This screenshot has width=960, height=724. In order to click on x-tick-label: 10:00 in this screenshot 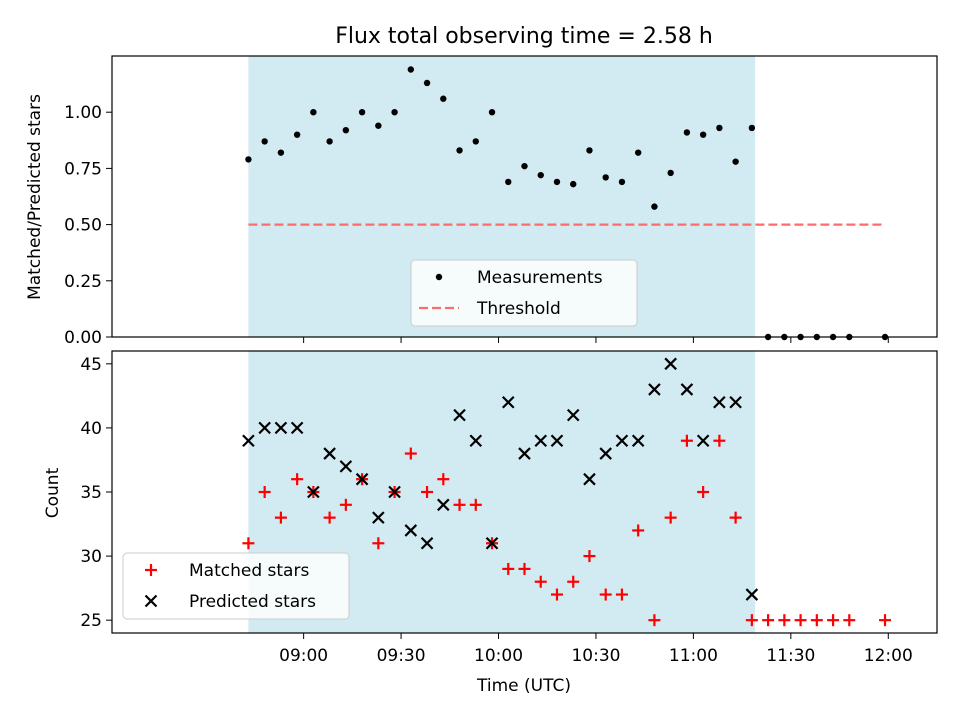, I will do `click(498, 656)`.